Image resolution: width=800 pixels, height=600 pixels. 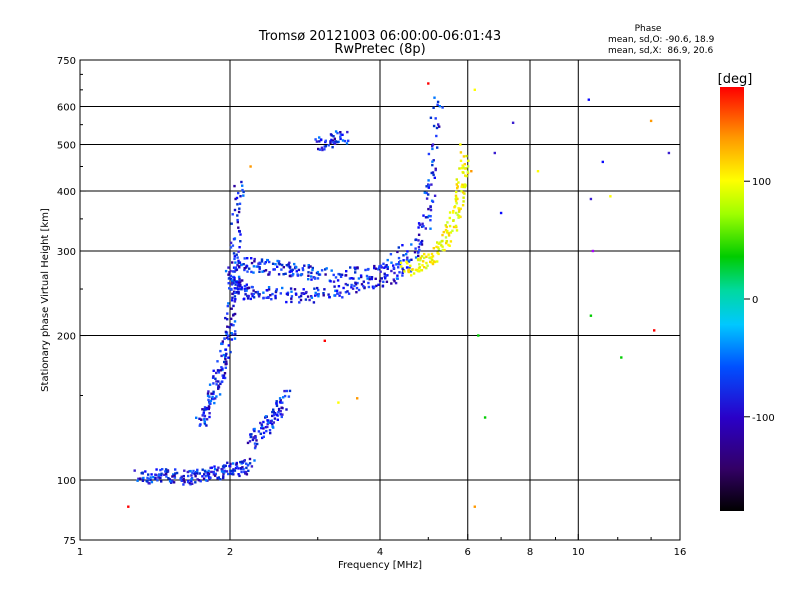 I want to click on phase-stats-o: mean, sd,O: -90.6, 18.9, so click(x=661, y=40).